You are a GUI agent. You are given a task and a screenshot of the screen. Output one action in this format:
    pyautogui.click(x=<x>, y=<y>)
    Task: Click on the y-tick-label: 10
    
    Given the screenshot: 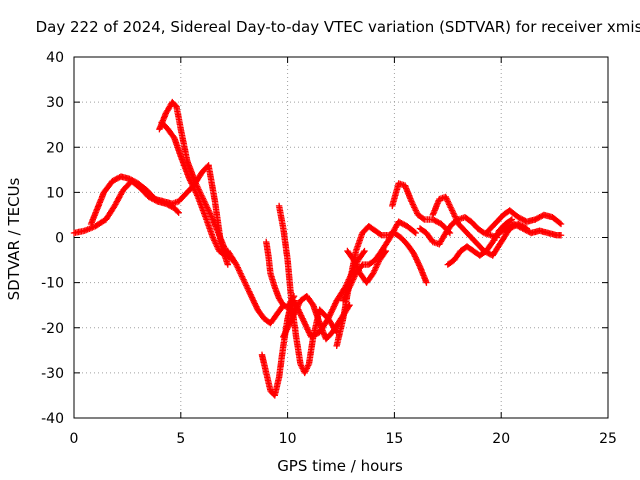 What is the action you would take?
    pyautogui.click(x=55, y=193)
    